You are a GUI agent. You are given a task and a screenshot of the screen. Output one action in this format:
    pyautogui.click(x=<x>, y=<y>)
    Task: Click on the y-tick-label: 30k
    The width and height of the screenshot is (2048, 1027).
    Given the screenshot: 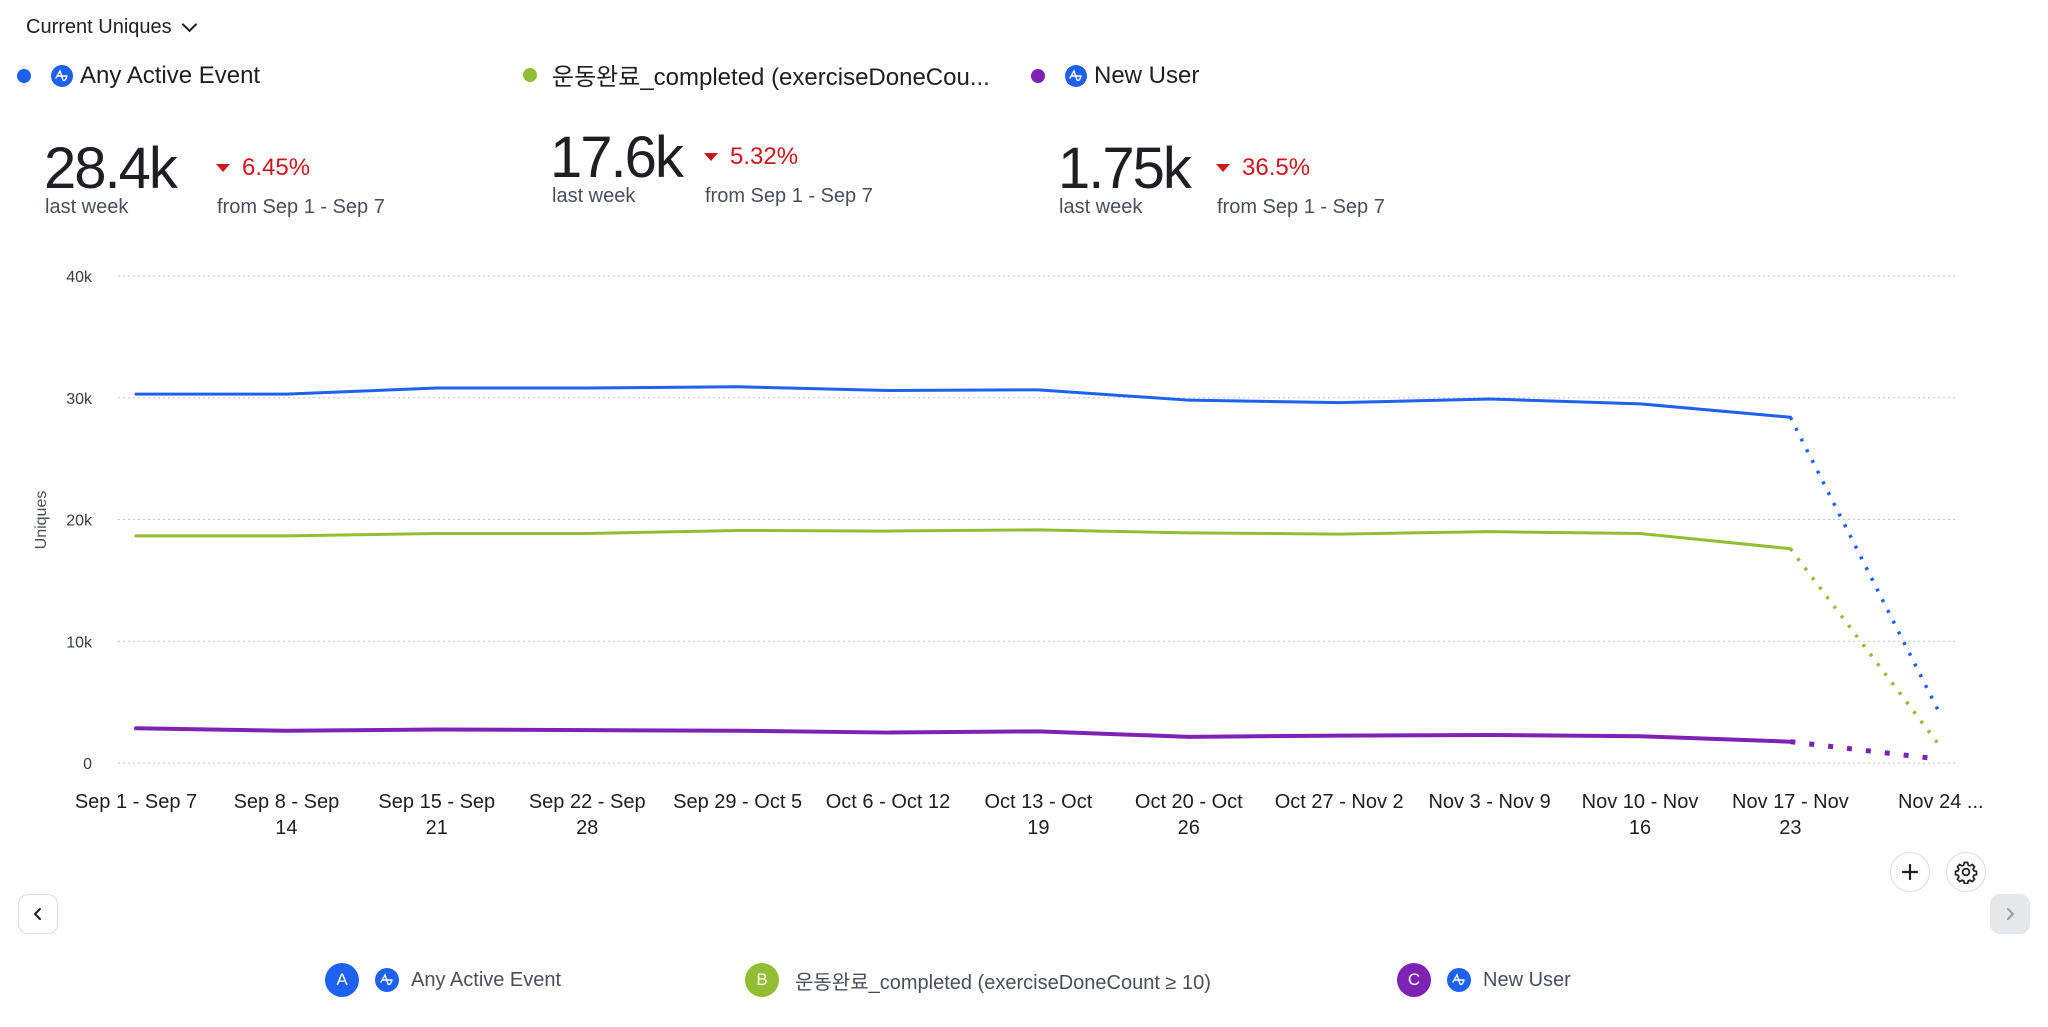 What is the action you would take?
    pyautogui.click(x=79, y=399)
    